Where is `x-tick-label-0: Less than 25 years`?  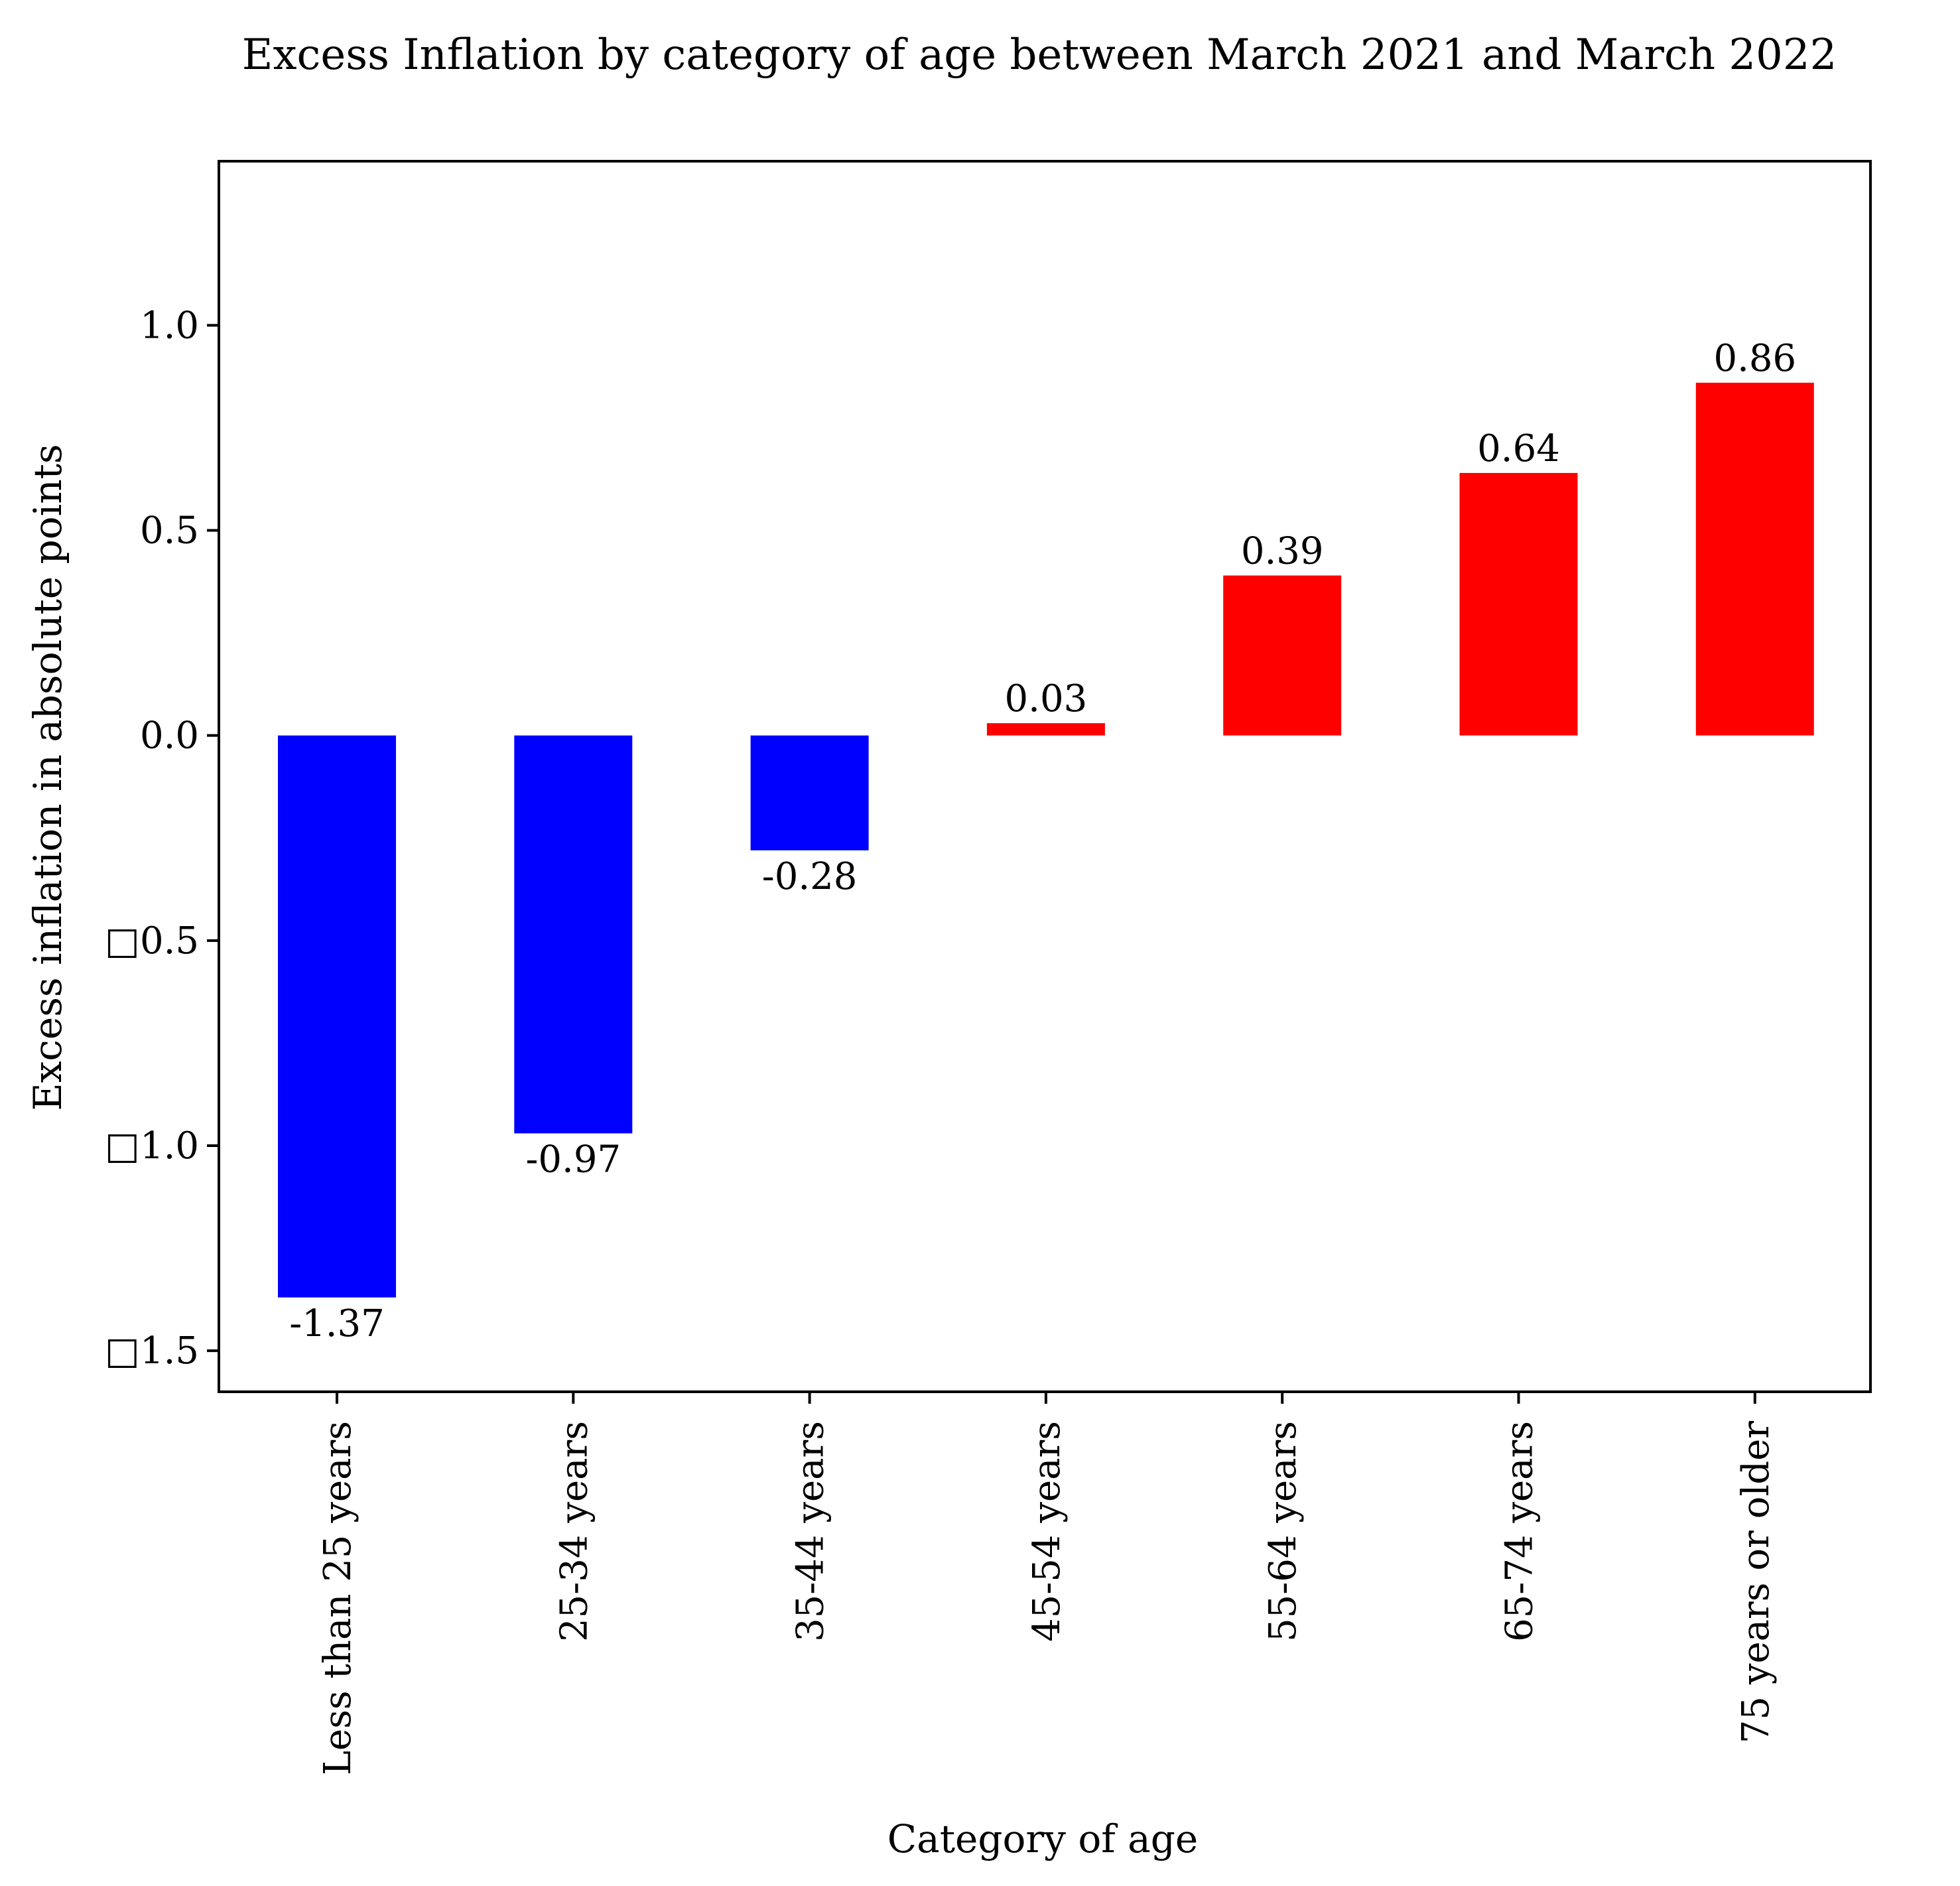
x-tick-label-0: Less than 25 years is located at coordinates (337, 1598).